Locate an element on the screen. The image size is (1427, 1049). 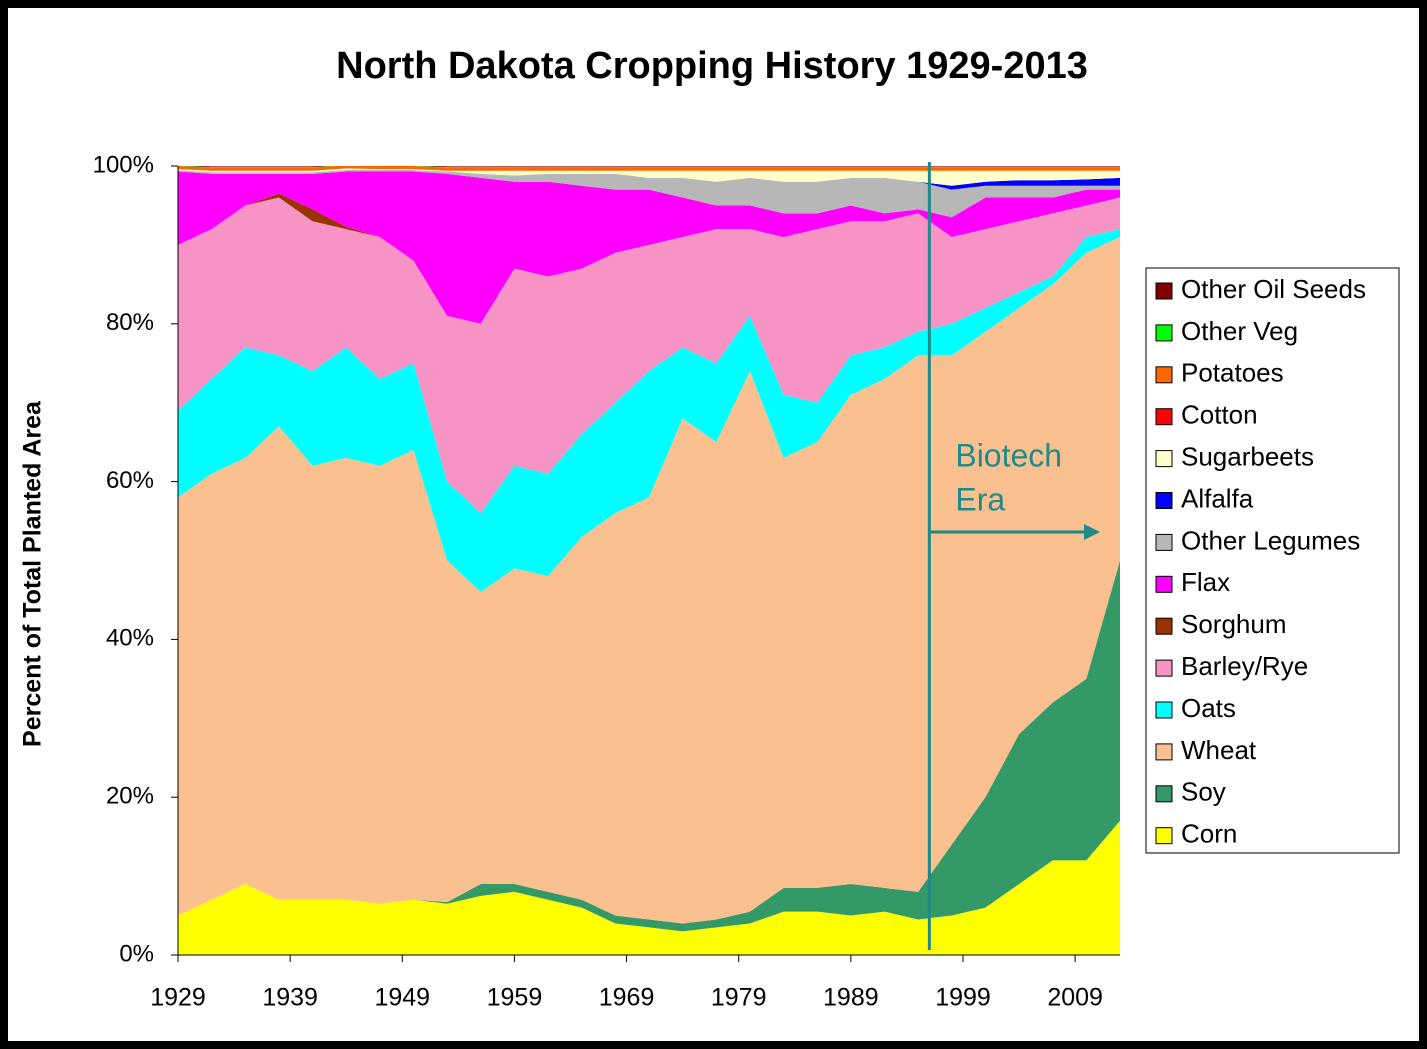
legend-label: Soy is located at coordinates (1203, 792).